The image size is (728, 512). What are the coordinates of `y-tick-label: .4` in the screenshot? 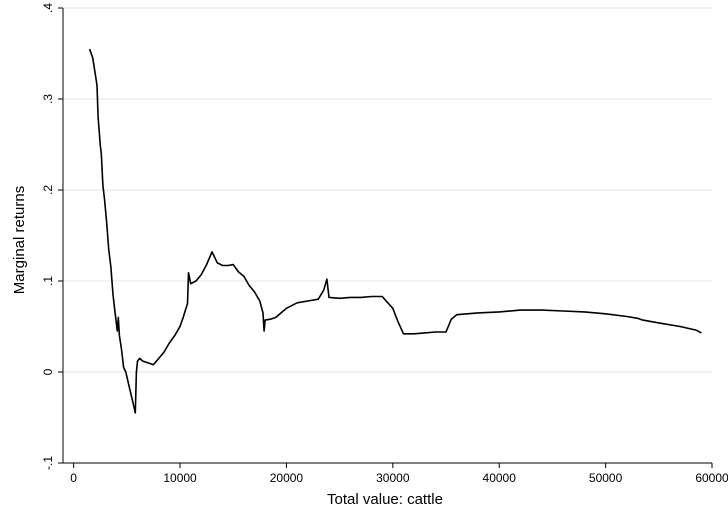 It's located at (48, 8).